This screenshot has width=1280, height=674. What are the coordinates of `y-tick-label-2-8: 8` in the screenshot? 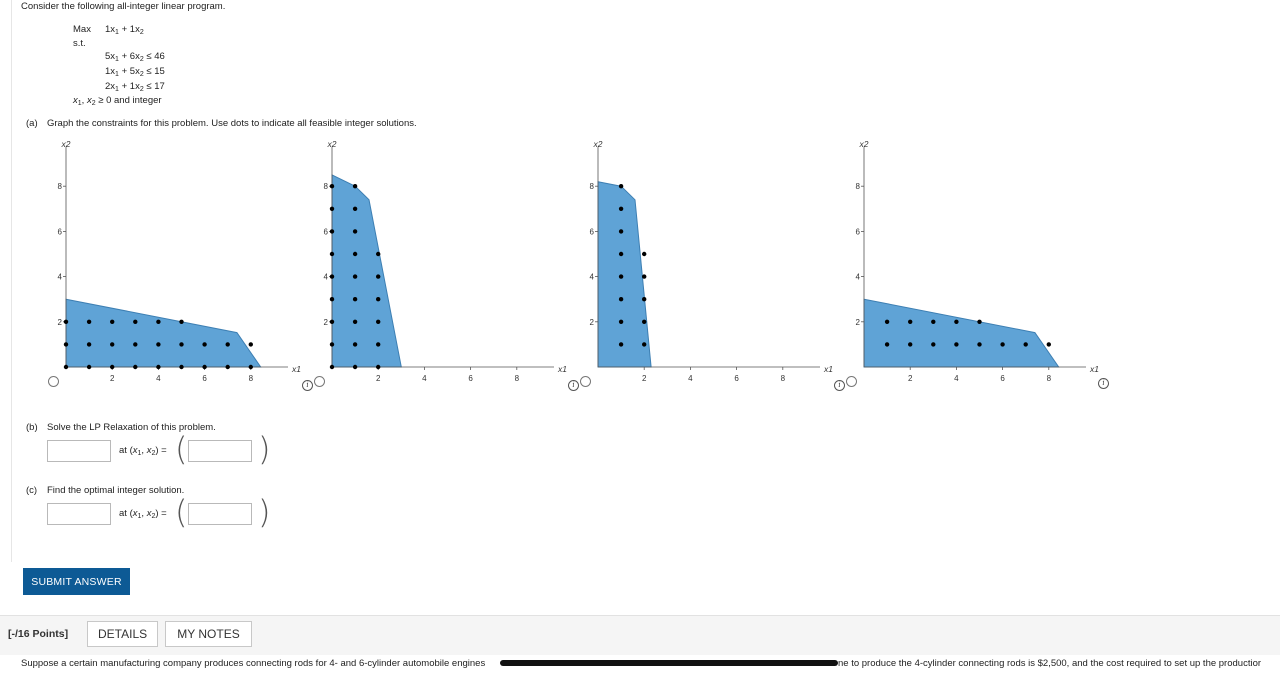 It's located at (326, 186).